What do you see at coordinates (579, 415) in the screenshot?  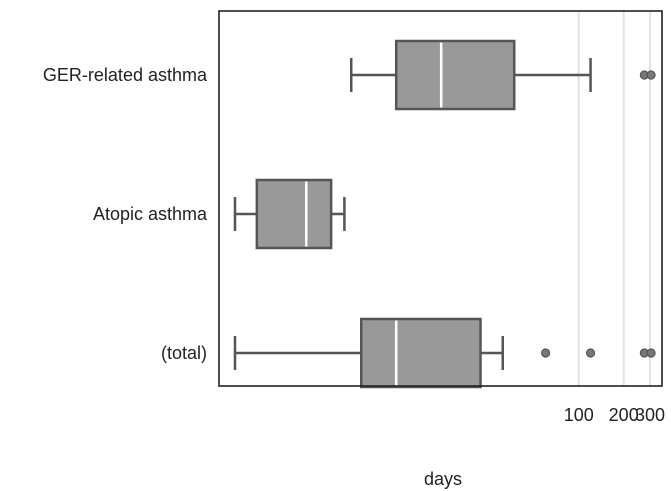 I see `x-tick-label-100: 100` at bounding box center [579, 415].